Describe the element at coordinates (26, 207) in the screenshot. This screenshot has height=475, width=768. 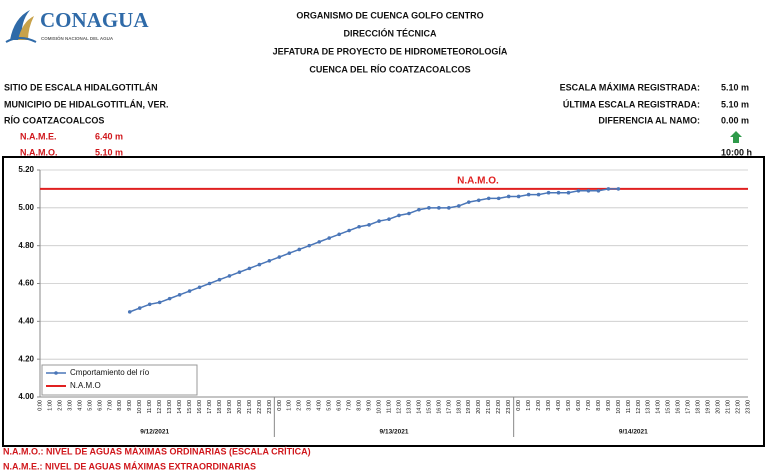
I see `y-tick-label: 5.00` at that location.